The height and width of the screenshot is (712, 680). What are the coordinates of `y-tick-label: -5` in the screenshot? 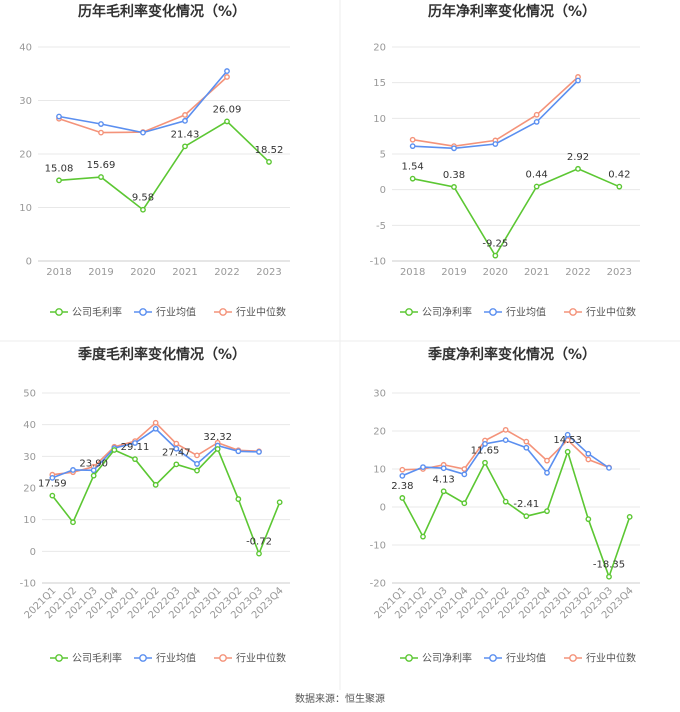 It's located at (381, 226).